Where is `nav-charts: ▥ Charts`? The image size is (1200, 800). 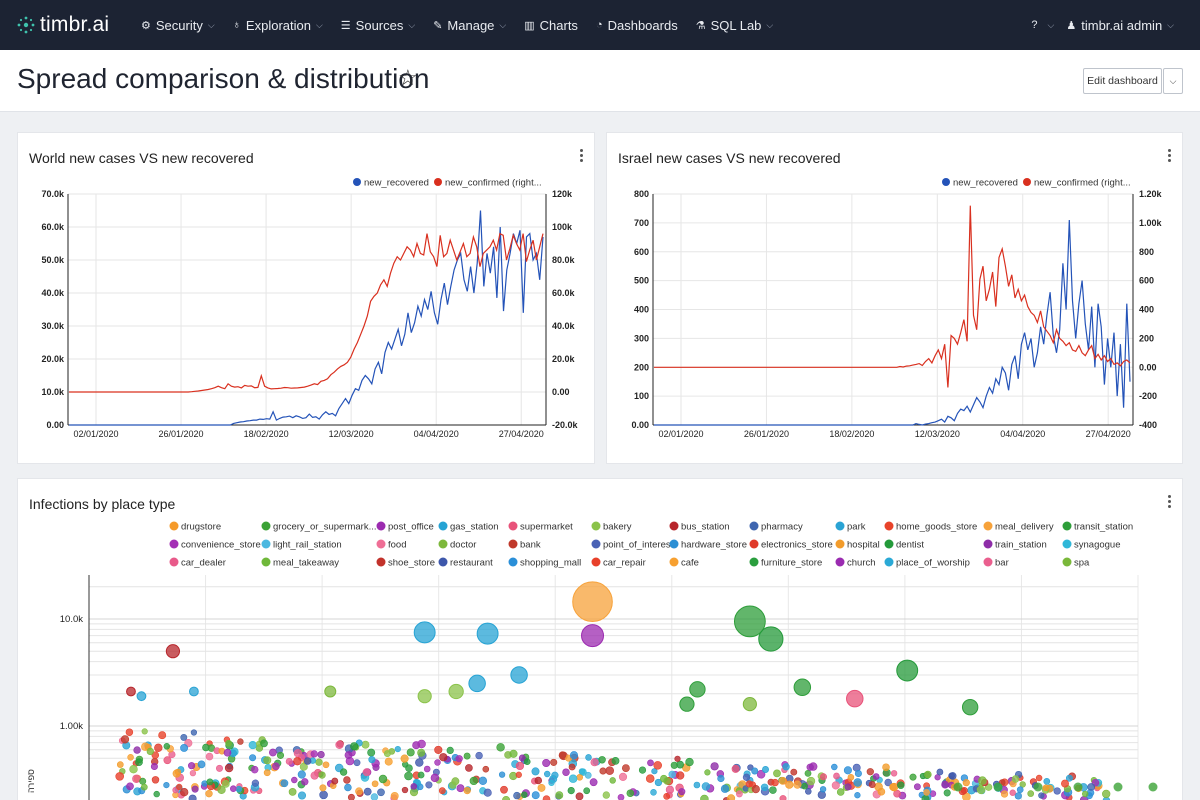 nav-charts: ▥ Charts is located at coordinates (551, 25).